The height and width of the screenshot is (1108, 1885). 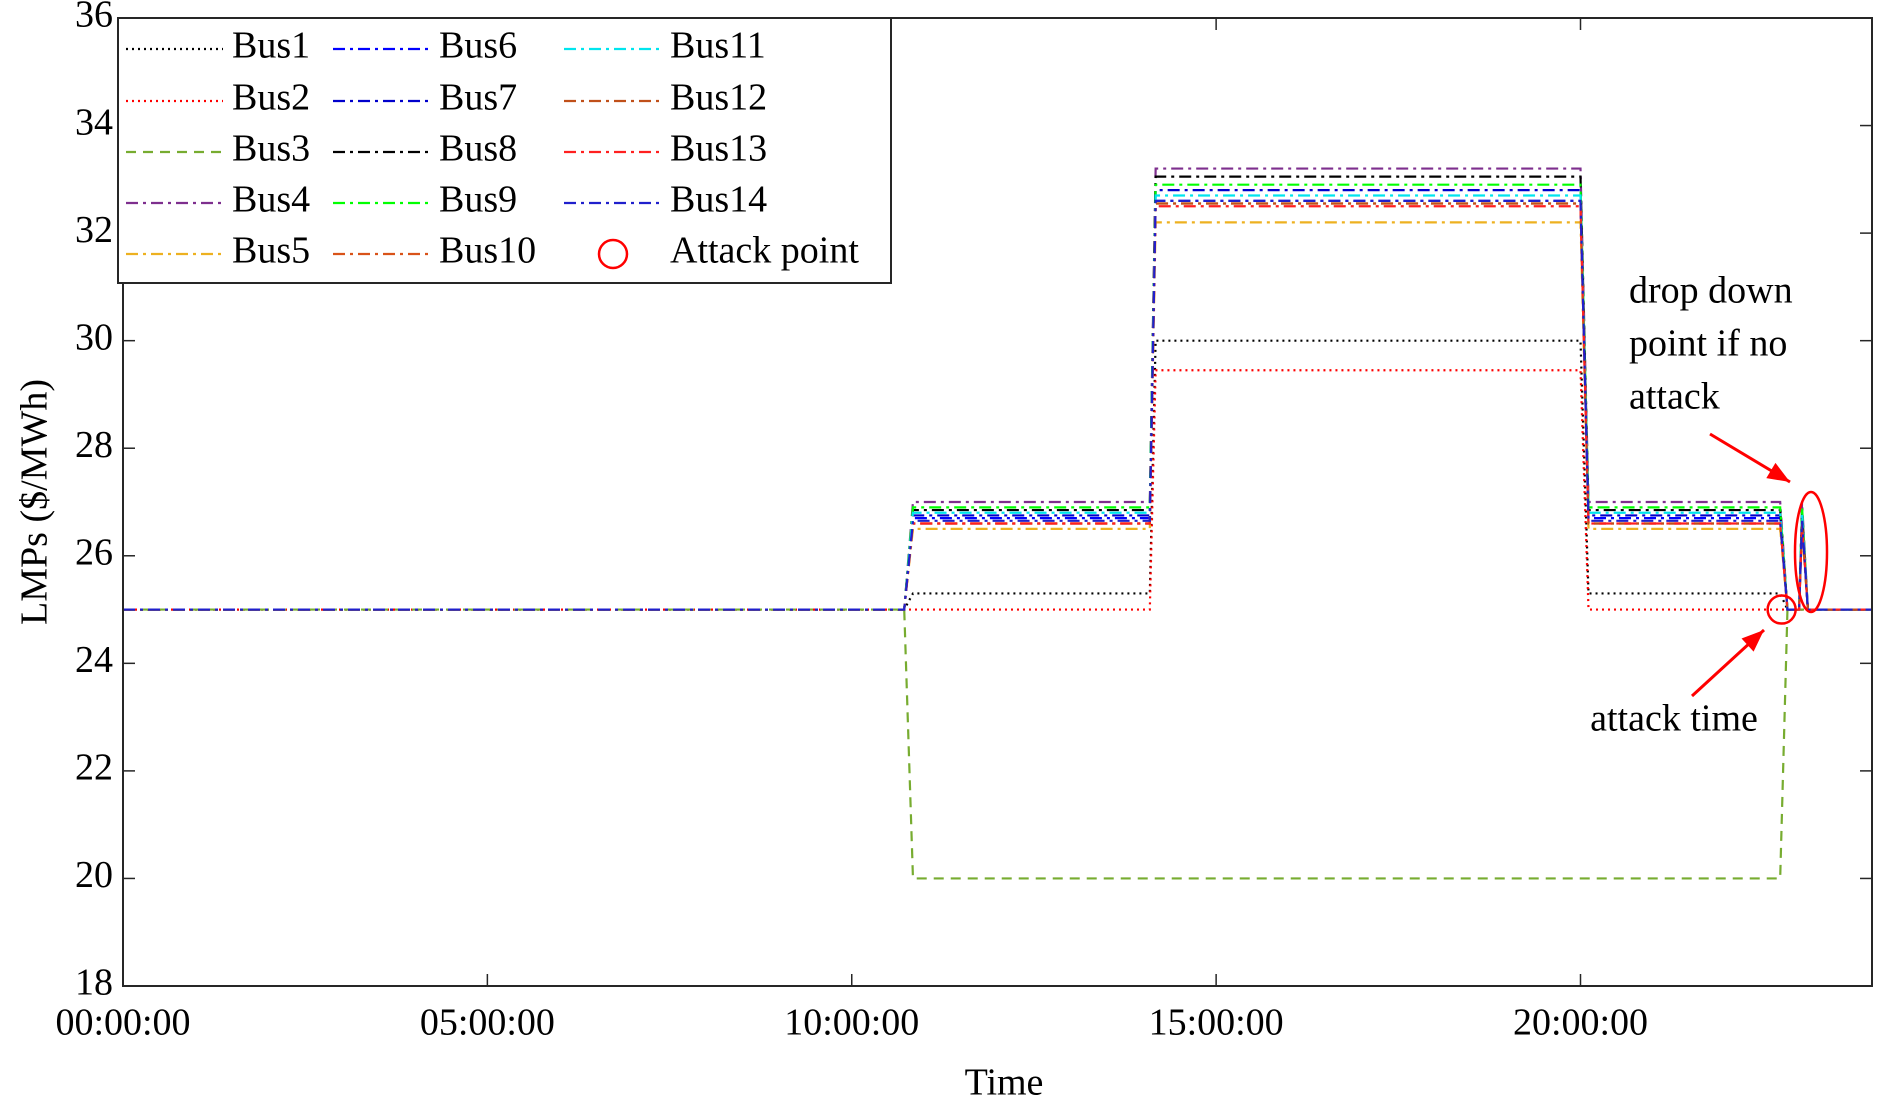 I want to click on y-tick-label: 36, so click(x=94, y=18).